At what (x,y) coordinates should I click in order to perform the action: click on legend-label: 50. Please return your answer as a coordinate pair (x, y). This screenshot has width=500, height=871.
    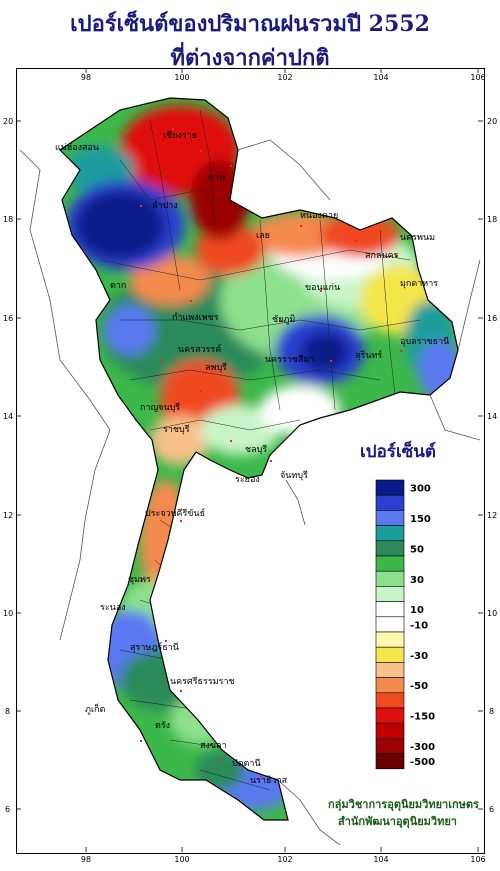
    Looking at the image, I should click on (417, 549).